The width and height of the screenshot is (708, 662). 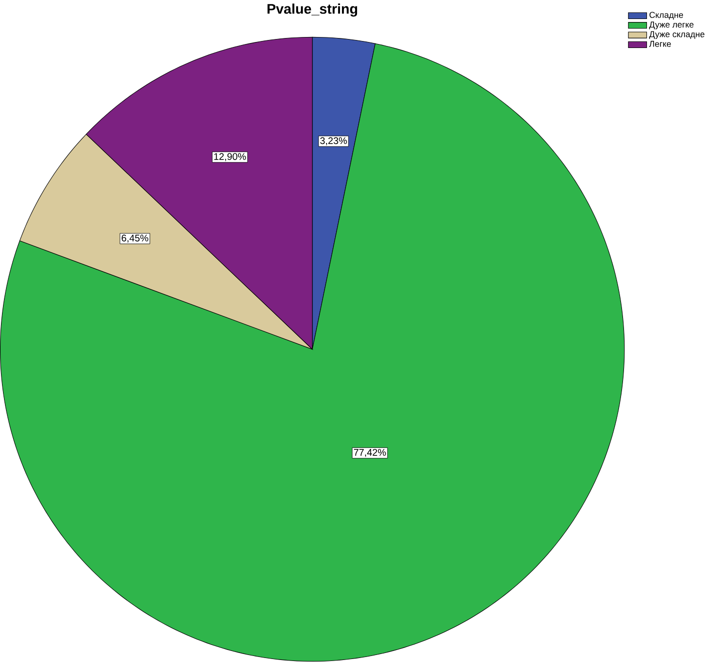 I want to click on data-label: 3,23%, so click(x=333, y=141).